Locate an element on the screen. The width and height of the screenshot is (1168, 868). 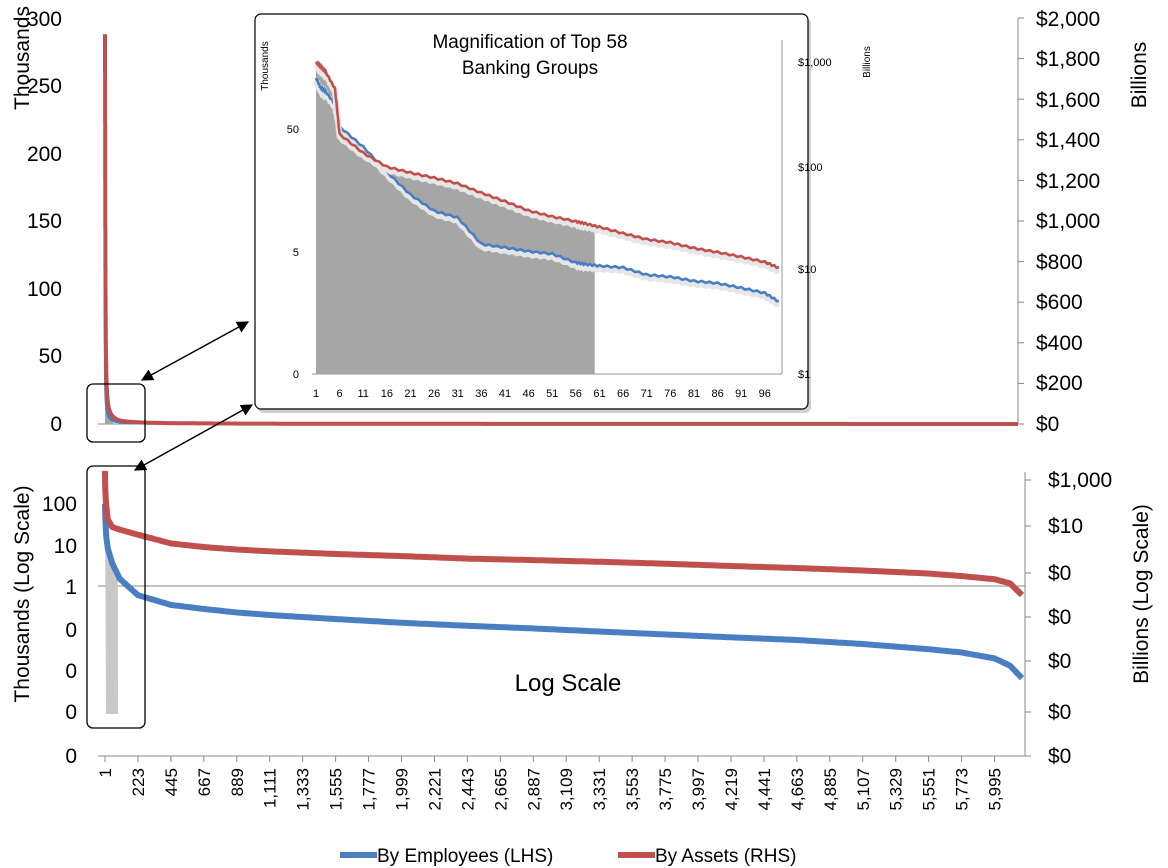
inset-assets-line-shadow is located at coordinates (546, 167).